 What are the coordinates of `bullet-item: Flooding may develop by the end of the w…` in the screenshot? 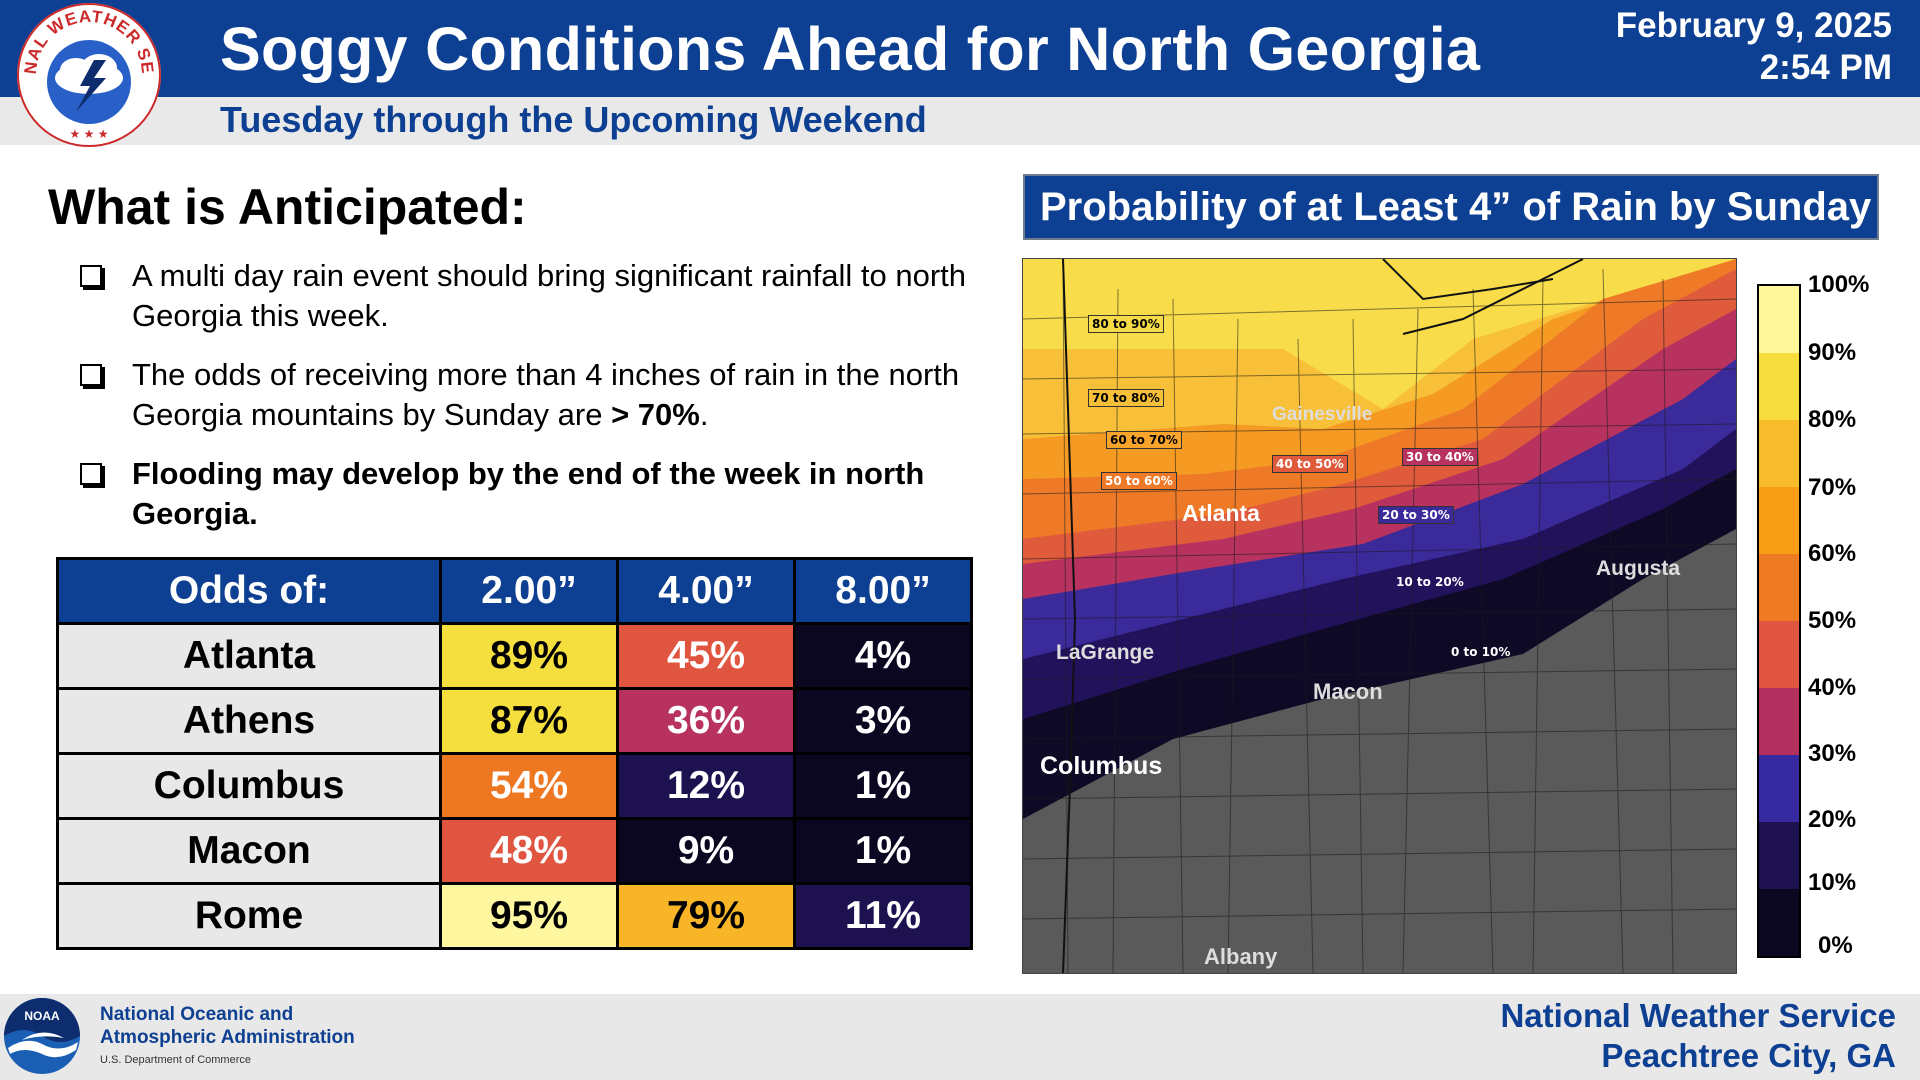 It's located at (530, 494).